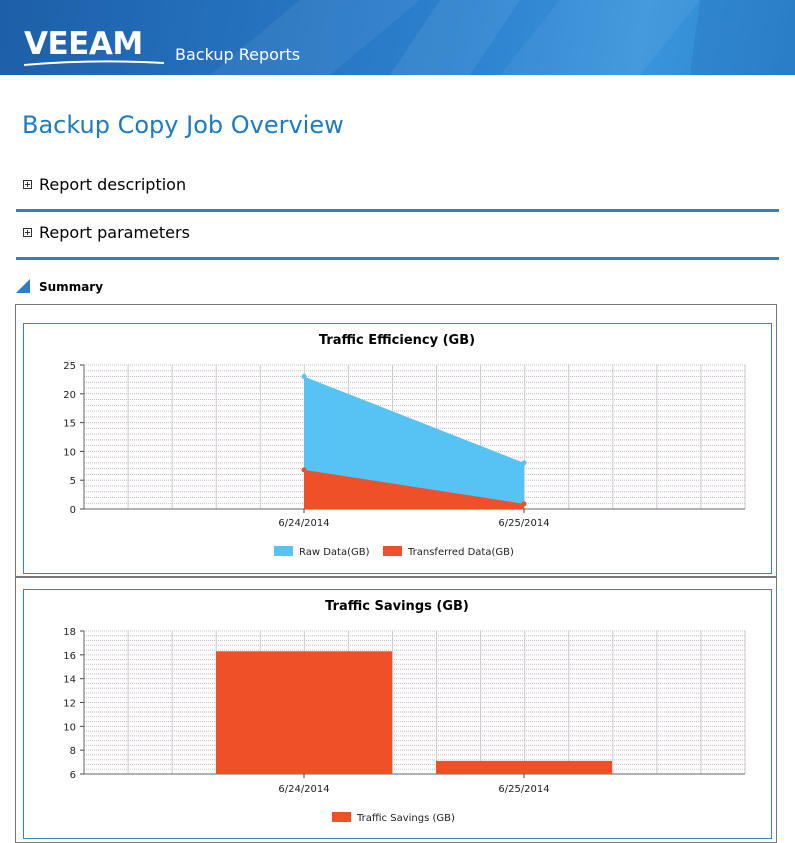  I want to click on logo-swoosh, so click(94, 63).